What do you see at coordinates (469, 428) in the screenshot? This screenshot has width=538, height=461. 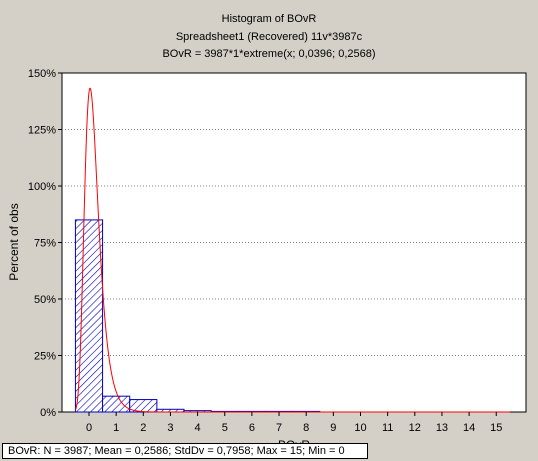 I see `x-tick-label: 14` at bounding box center [469, 428].